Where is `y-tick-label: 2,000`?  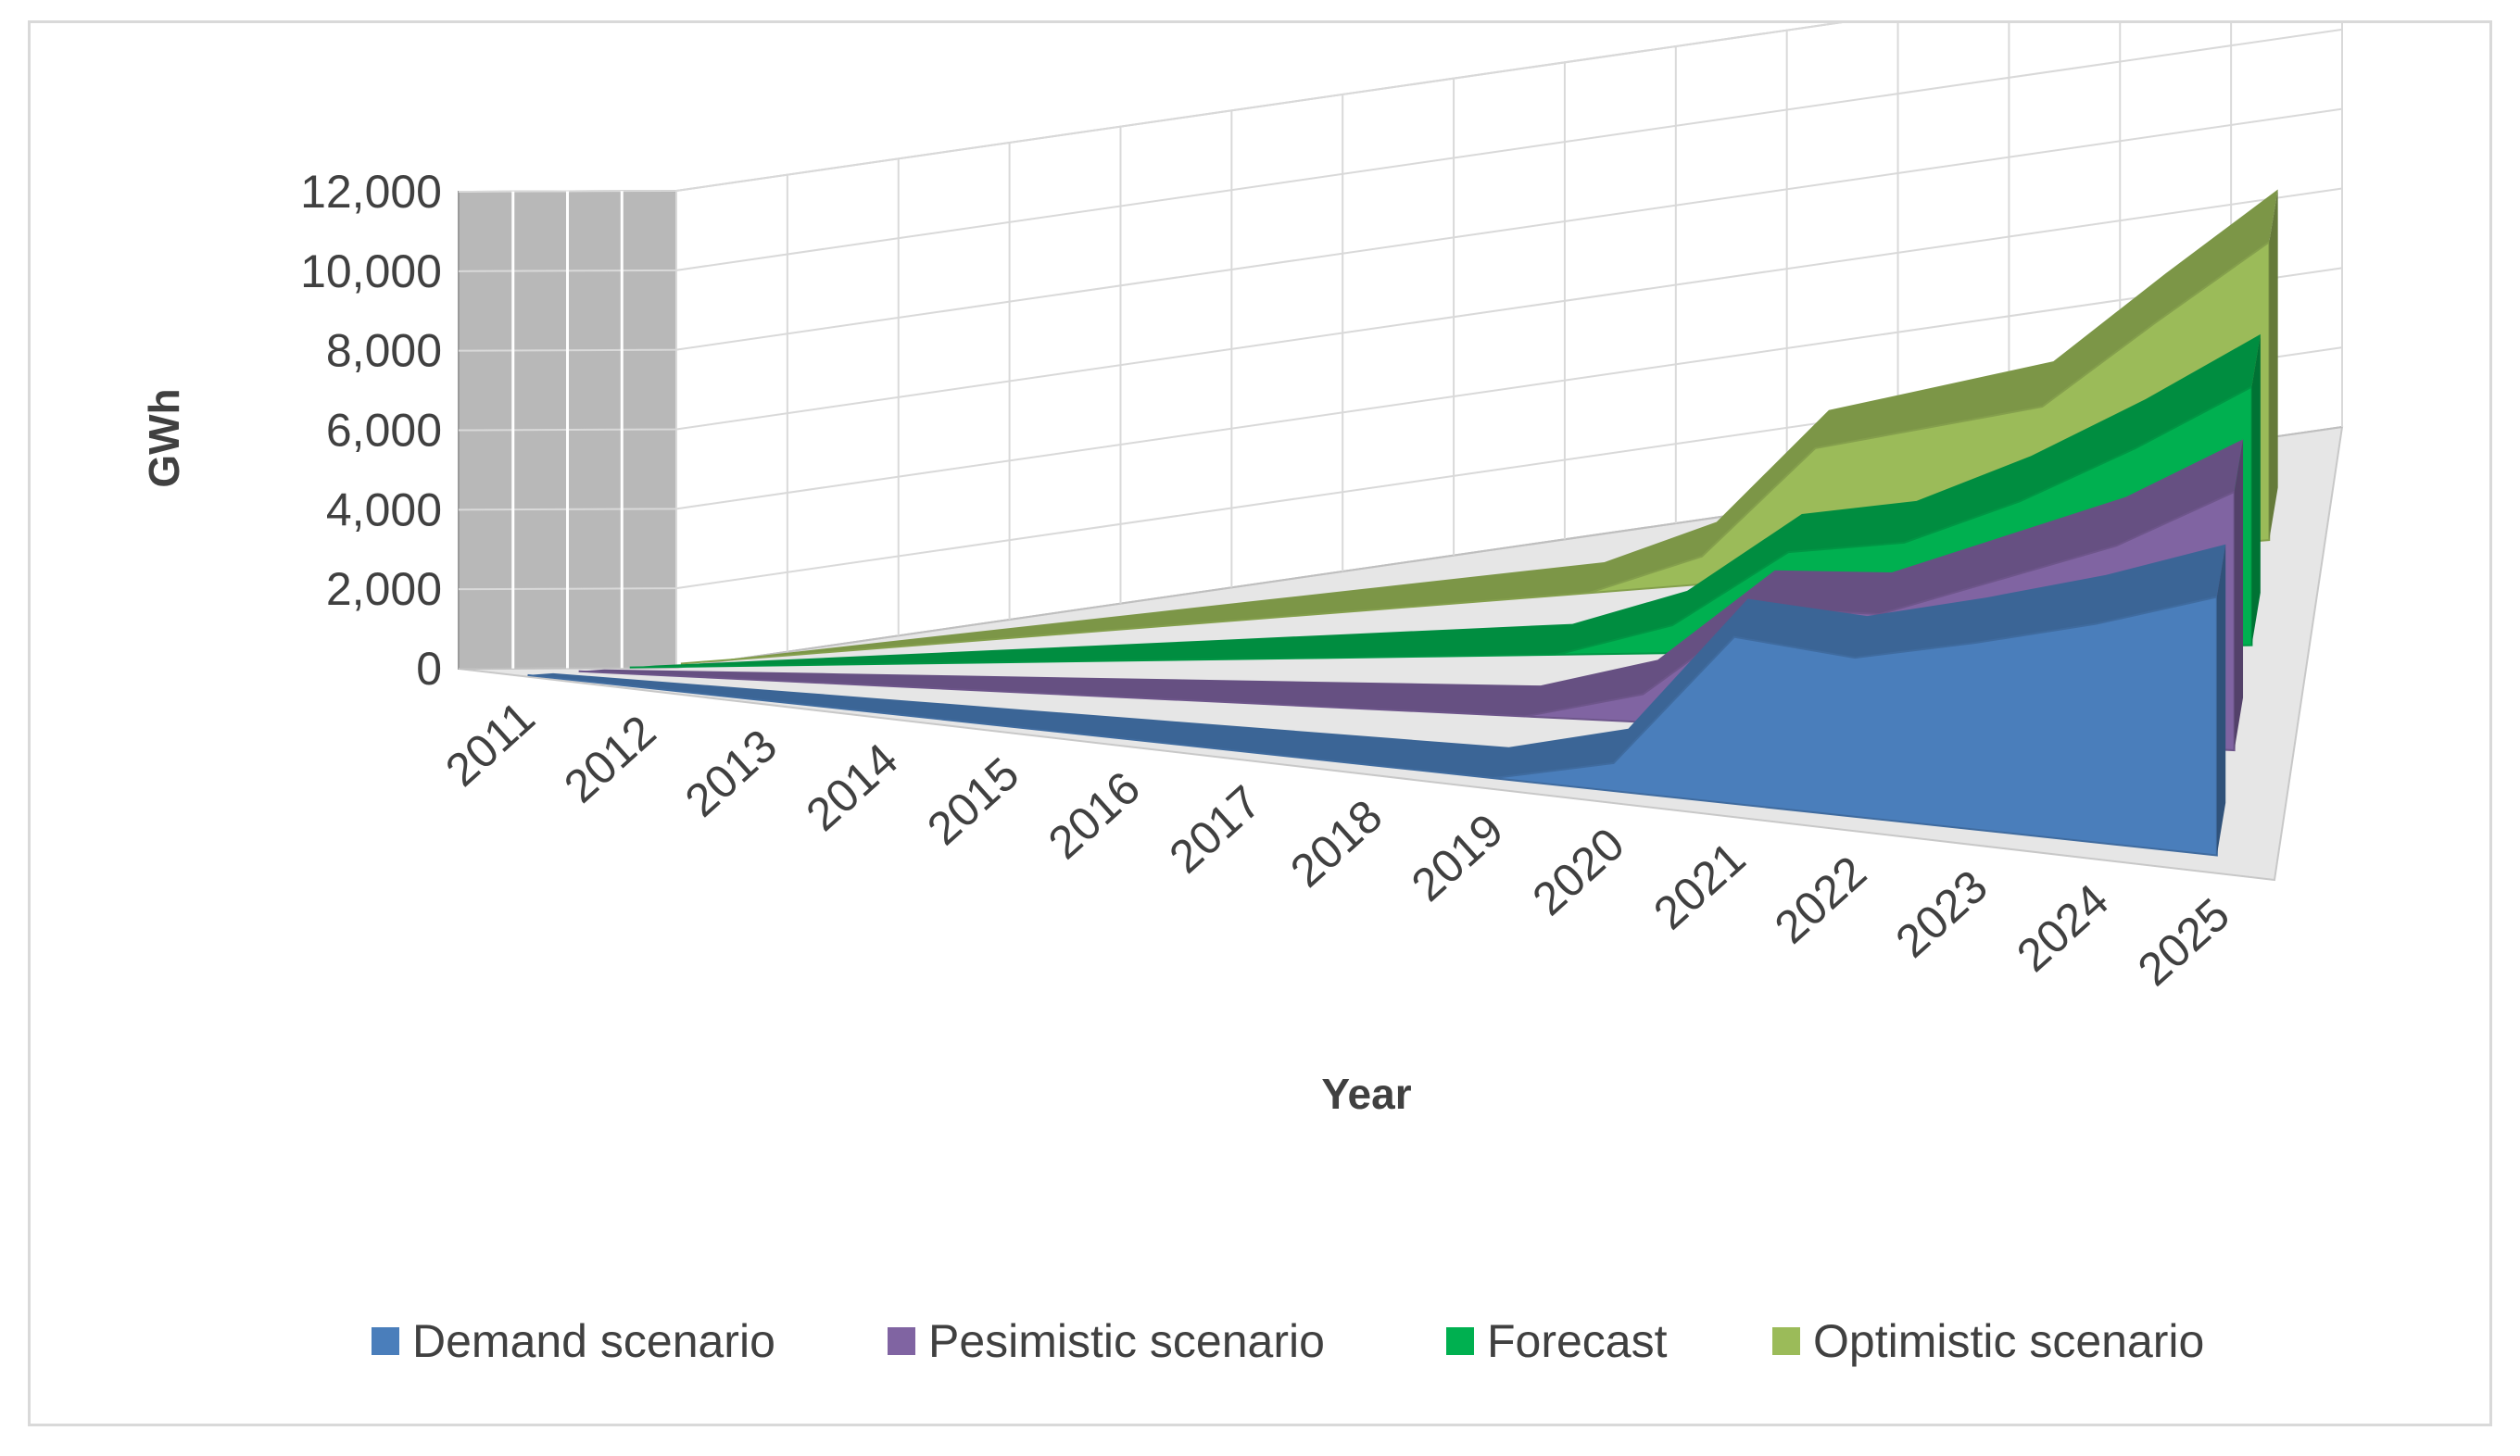 y-tick-label: 2,000 is located at coordinates (384, 589).